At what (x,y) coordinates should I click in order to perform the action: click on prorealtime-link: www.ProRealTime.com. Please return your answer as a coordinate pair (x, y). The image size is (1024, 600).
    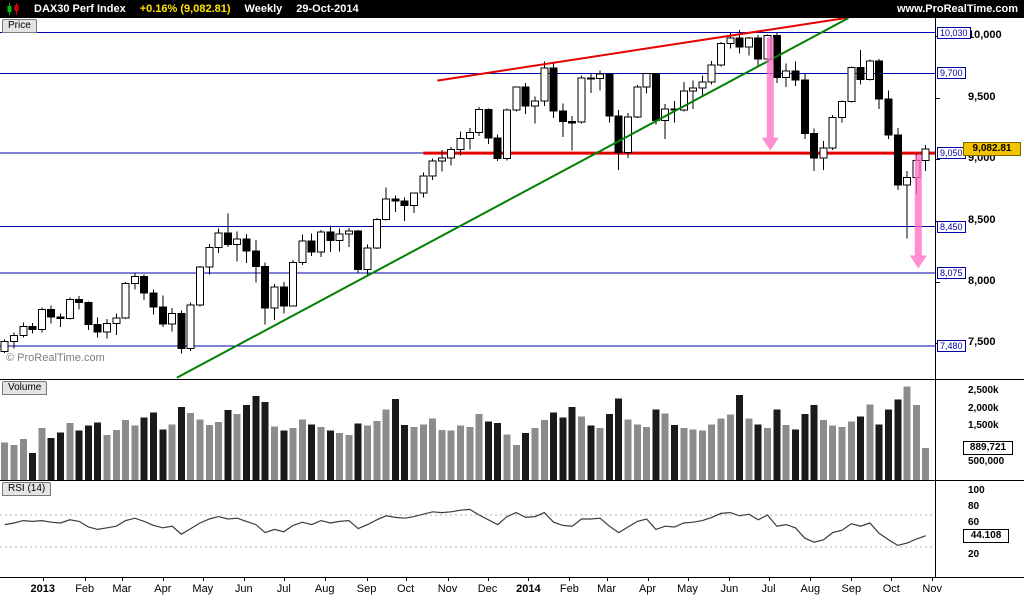
    Looking at the image, I should click on (957, 9).